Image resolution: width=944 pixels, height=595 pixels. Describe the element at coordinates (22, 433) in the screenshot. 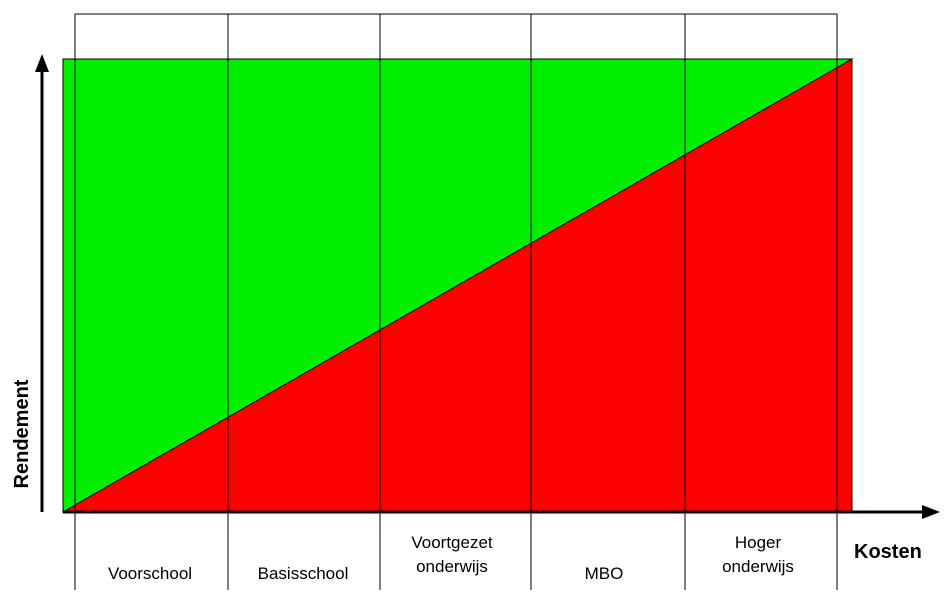

I see `y-axis-label: Rendement` at that location.